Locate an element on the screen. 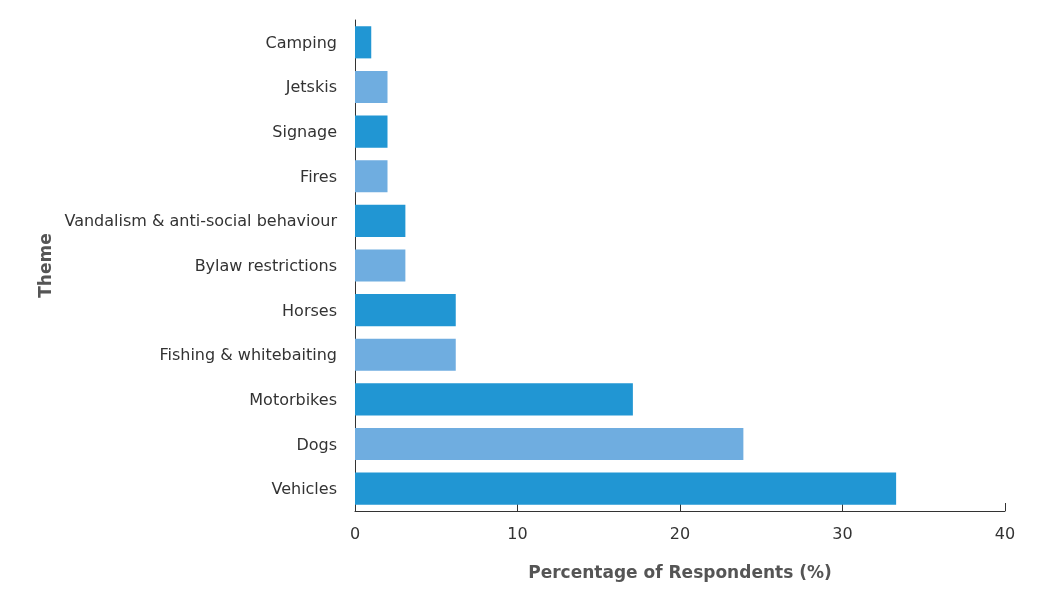  x-axis-title: Percentage of Respondents (%) is located at coordinates (680, 571).